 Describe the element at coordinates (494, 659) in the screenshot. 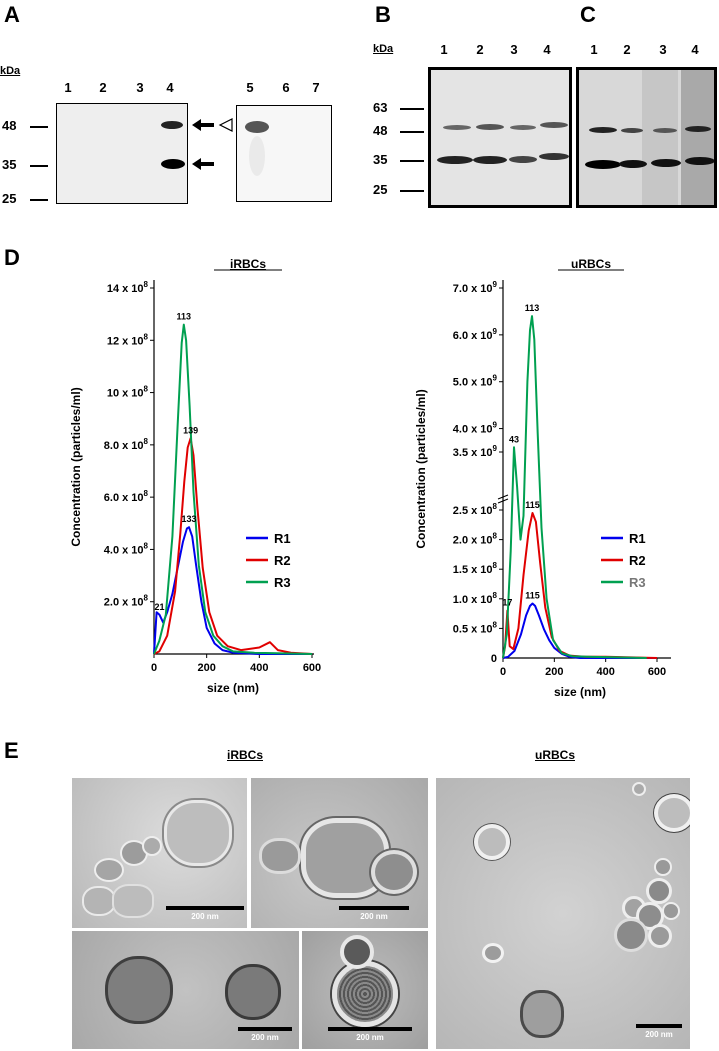

I see `y-tick-label: 0` at that location.